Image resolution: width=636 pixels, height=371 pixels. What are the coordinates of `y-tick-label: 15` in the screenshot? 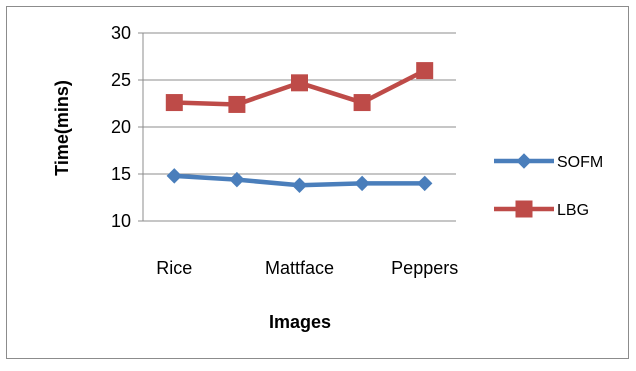 It's located at (121, 174).